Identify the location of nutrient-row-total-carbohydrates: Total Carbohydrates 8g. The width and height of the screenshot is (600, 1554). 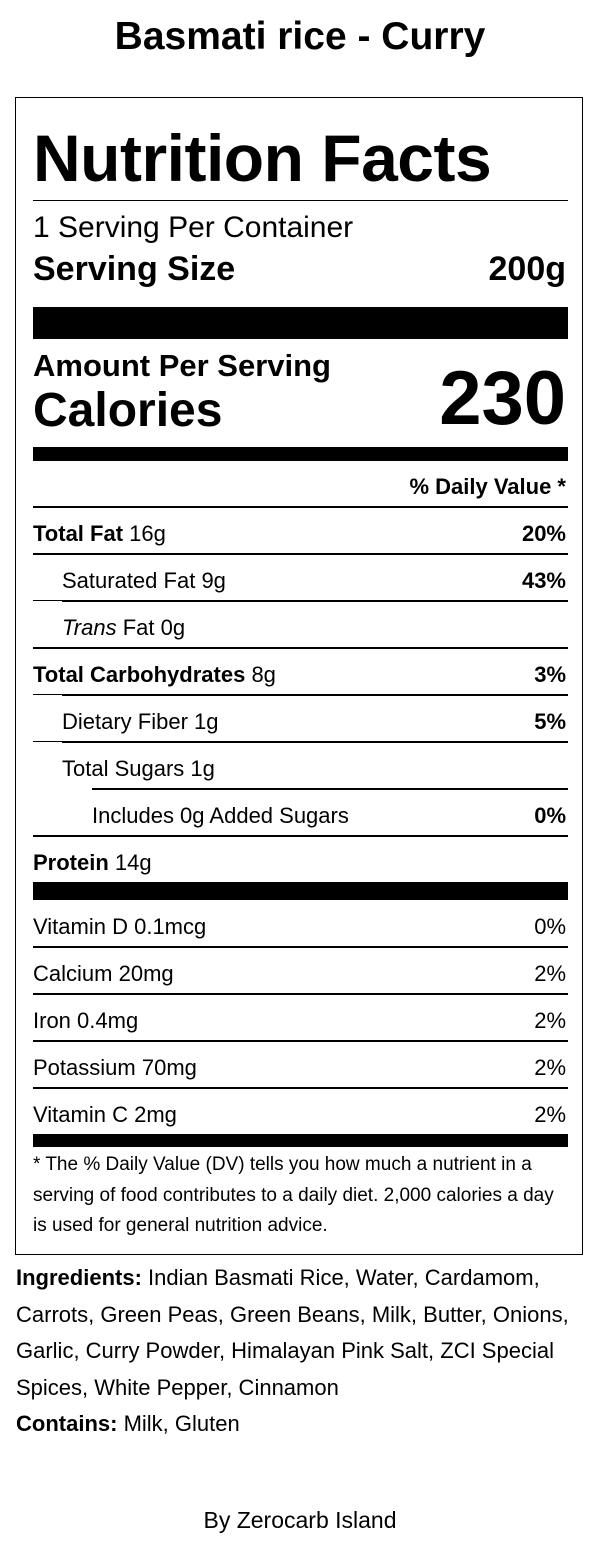
(154, 675).